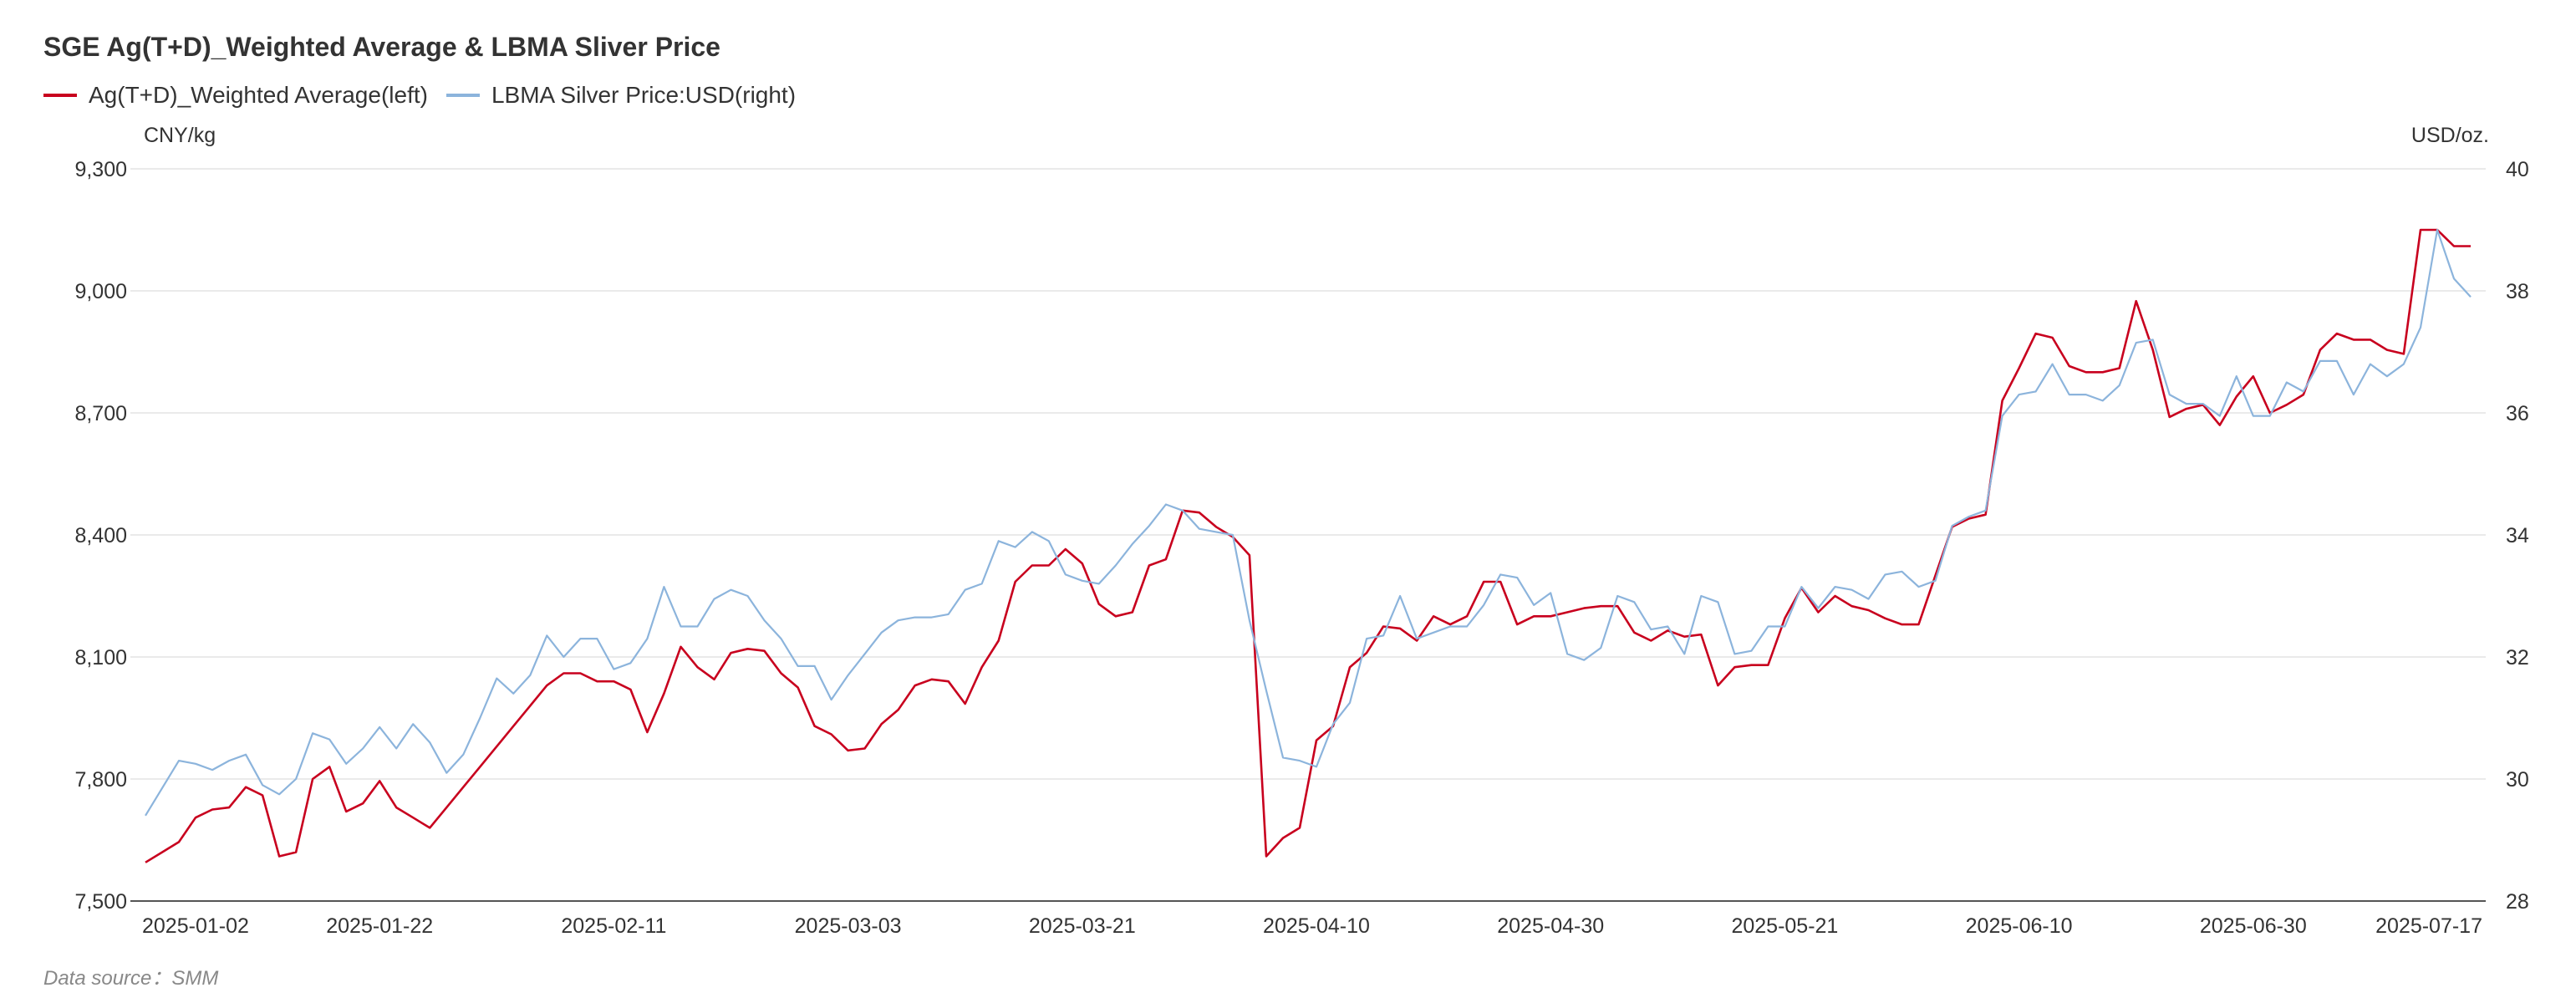 The width and height of the screenshot is (2576, 1003). I want to click on data-source: Data source：SMM, so click(131, 978).